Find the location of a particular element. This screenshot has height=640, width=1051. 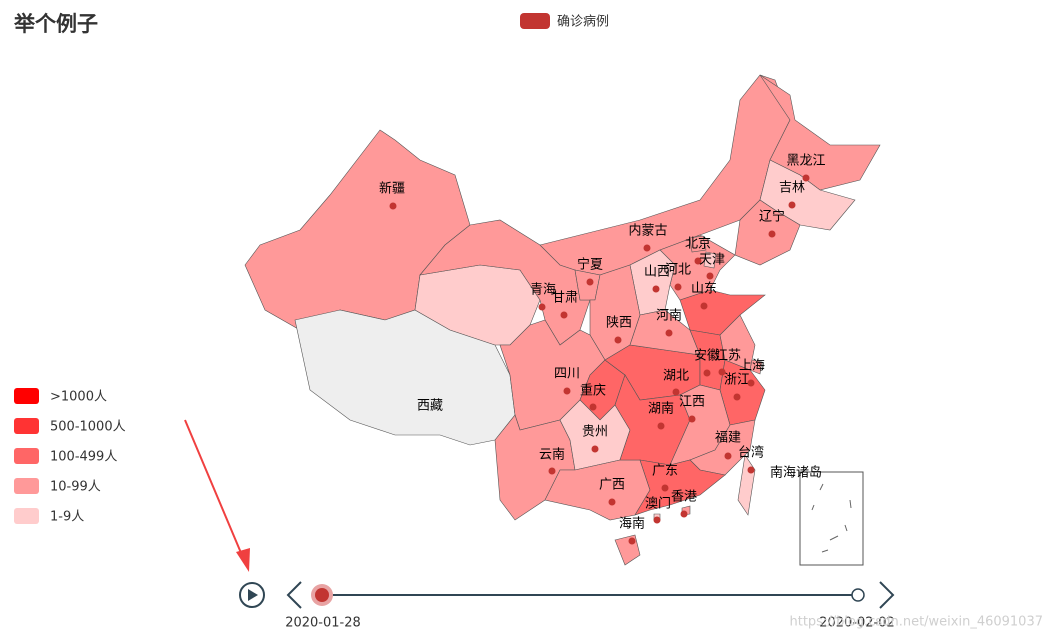

watermark: https://blog.csdn.net/weixin_46091037 is located at coordinates (916, 622).